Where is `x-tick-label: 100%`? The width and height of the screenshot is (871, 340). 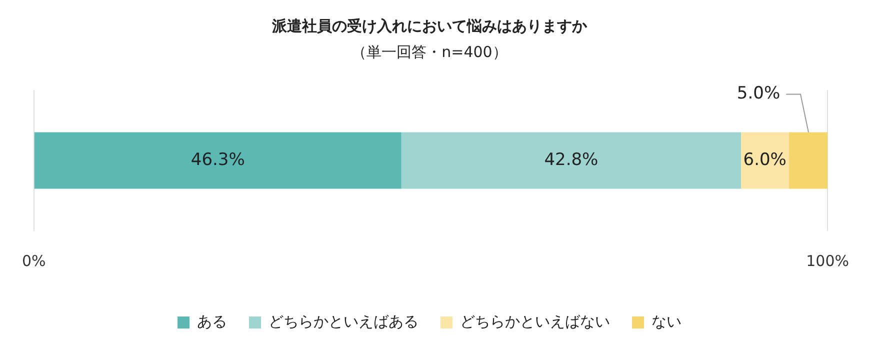 x-tick-label: 100% is located at coordinates (828, 261).